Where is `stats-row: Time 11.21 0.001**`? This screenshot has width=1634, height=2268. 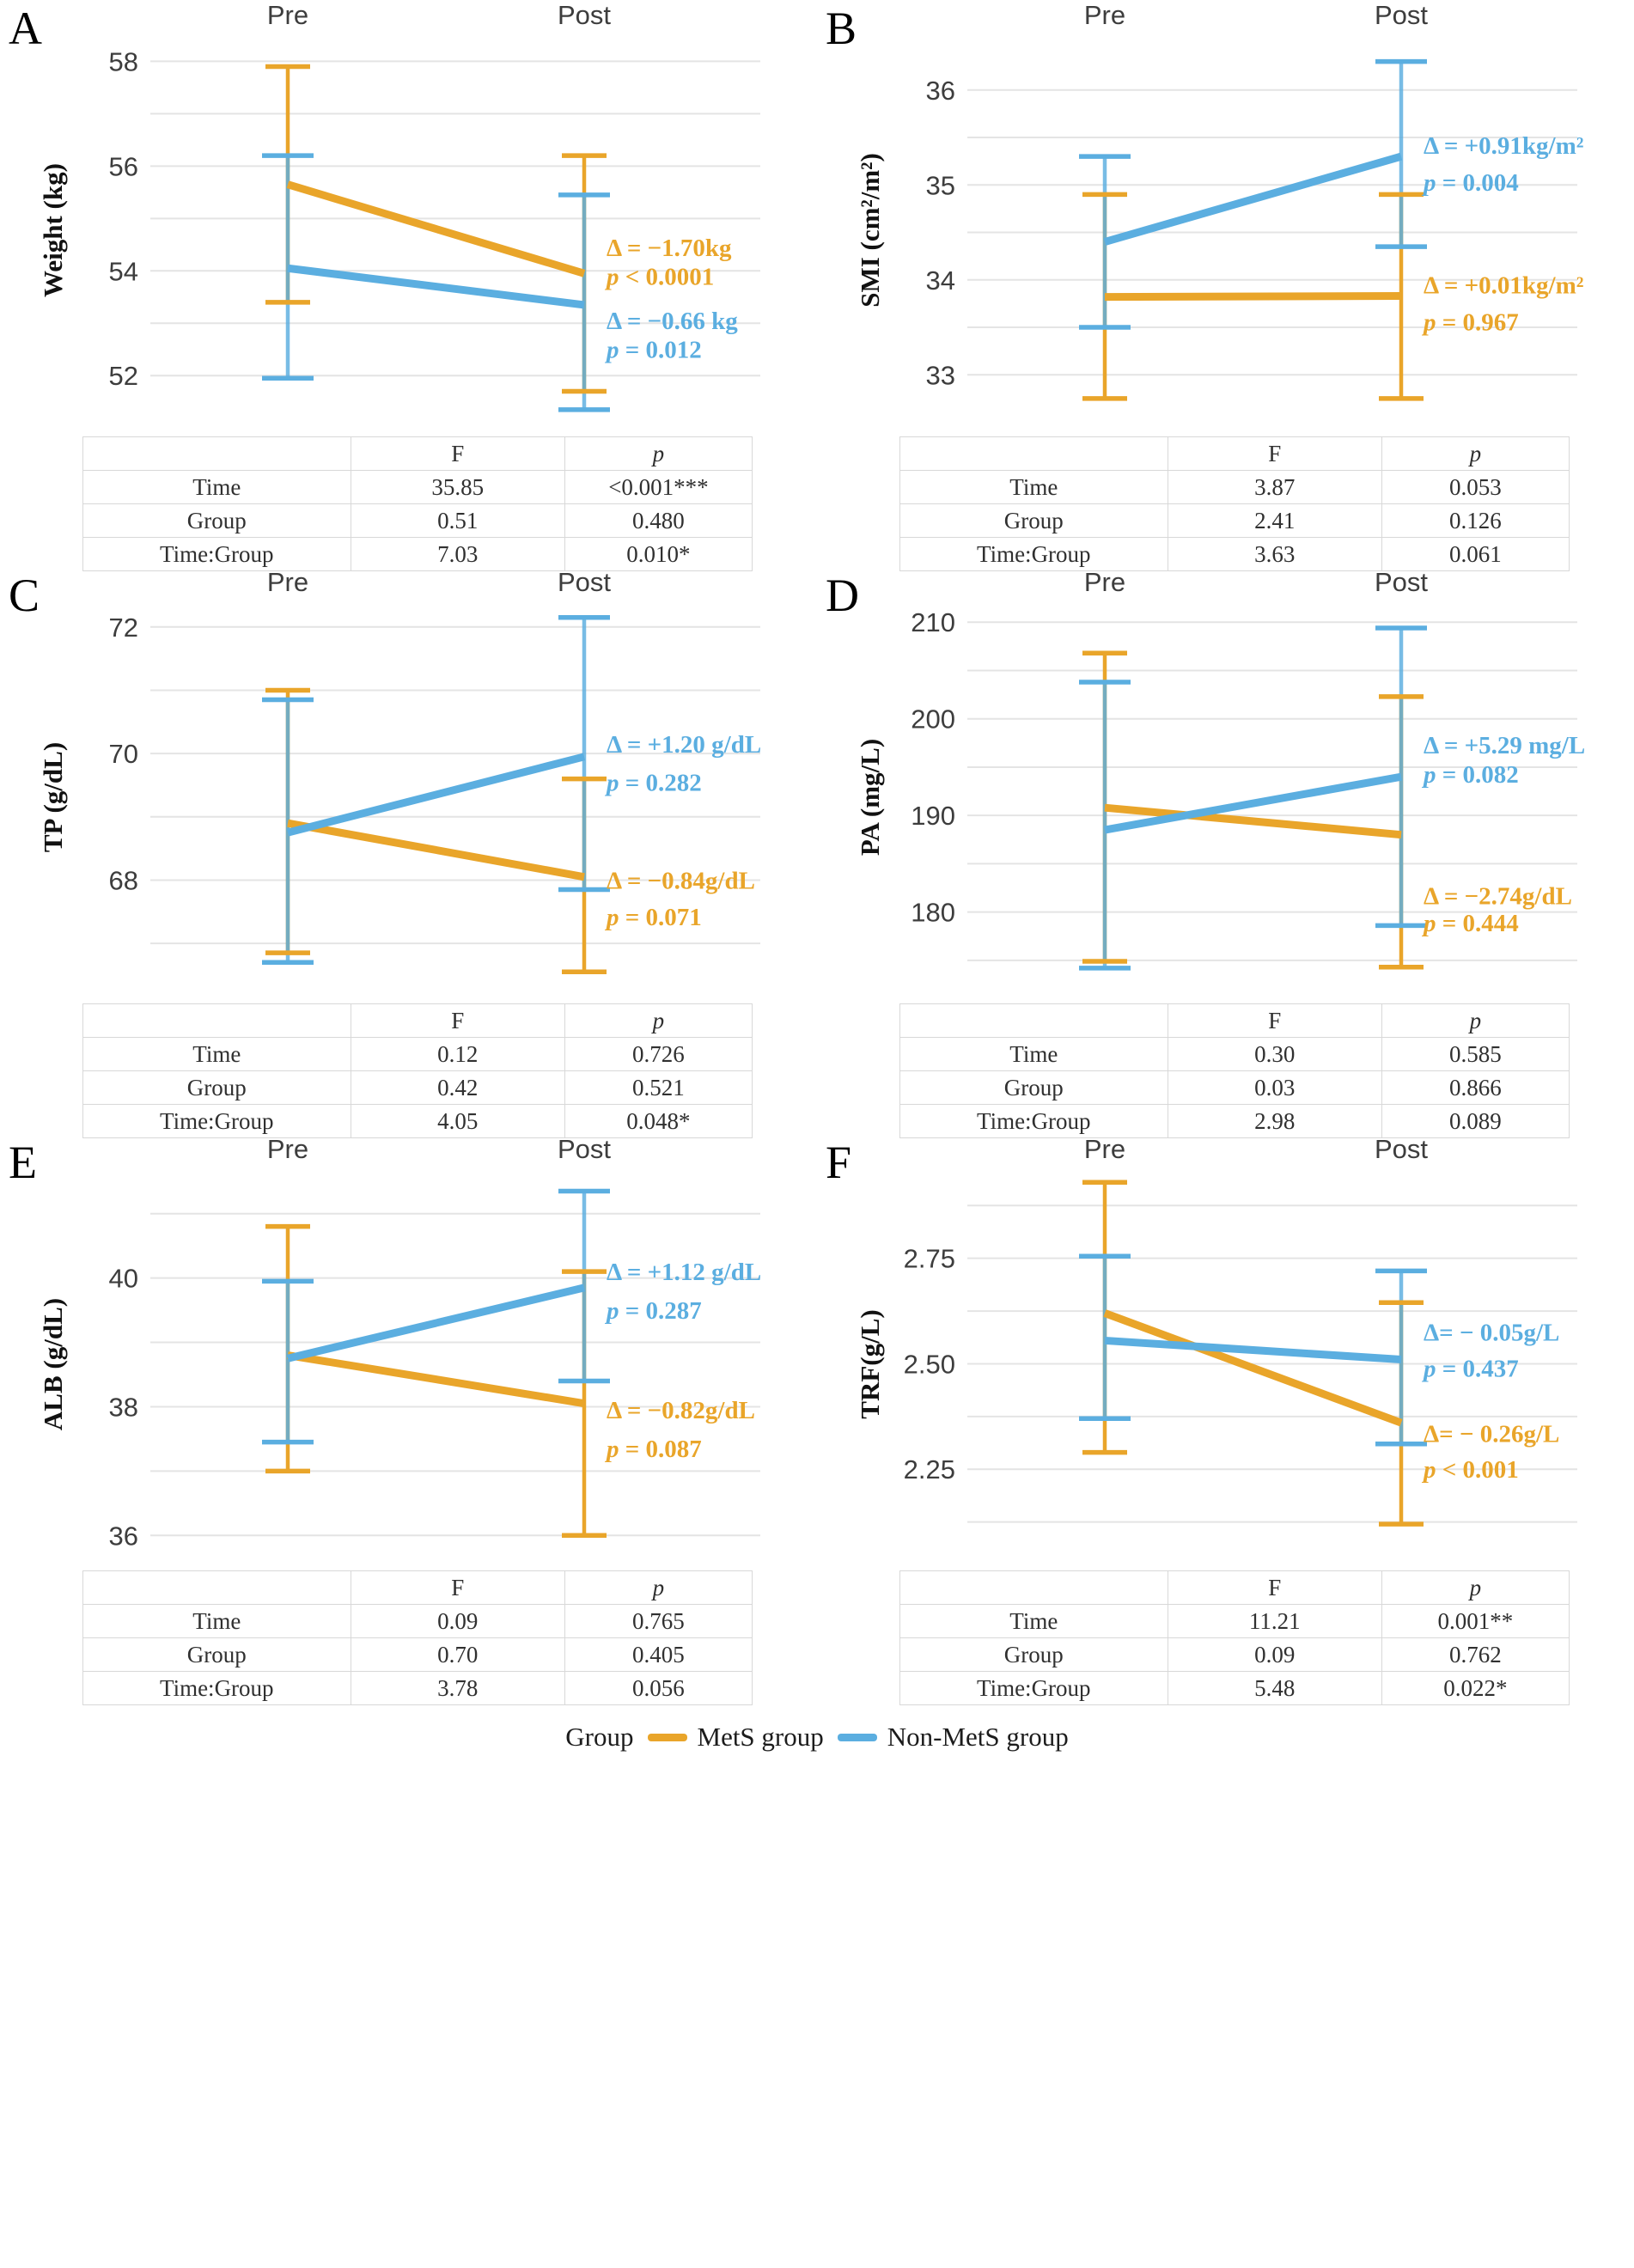
stats-row: Time 11.21 0.001** is located at coordinates (1234, 1621).